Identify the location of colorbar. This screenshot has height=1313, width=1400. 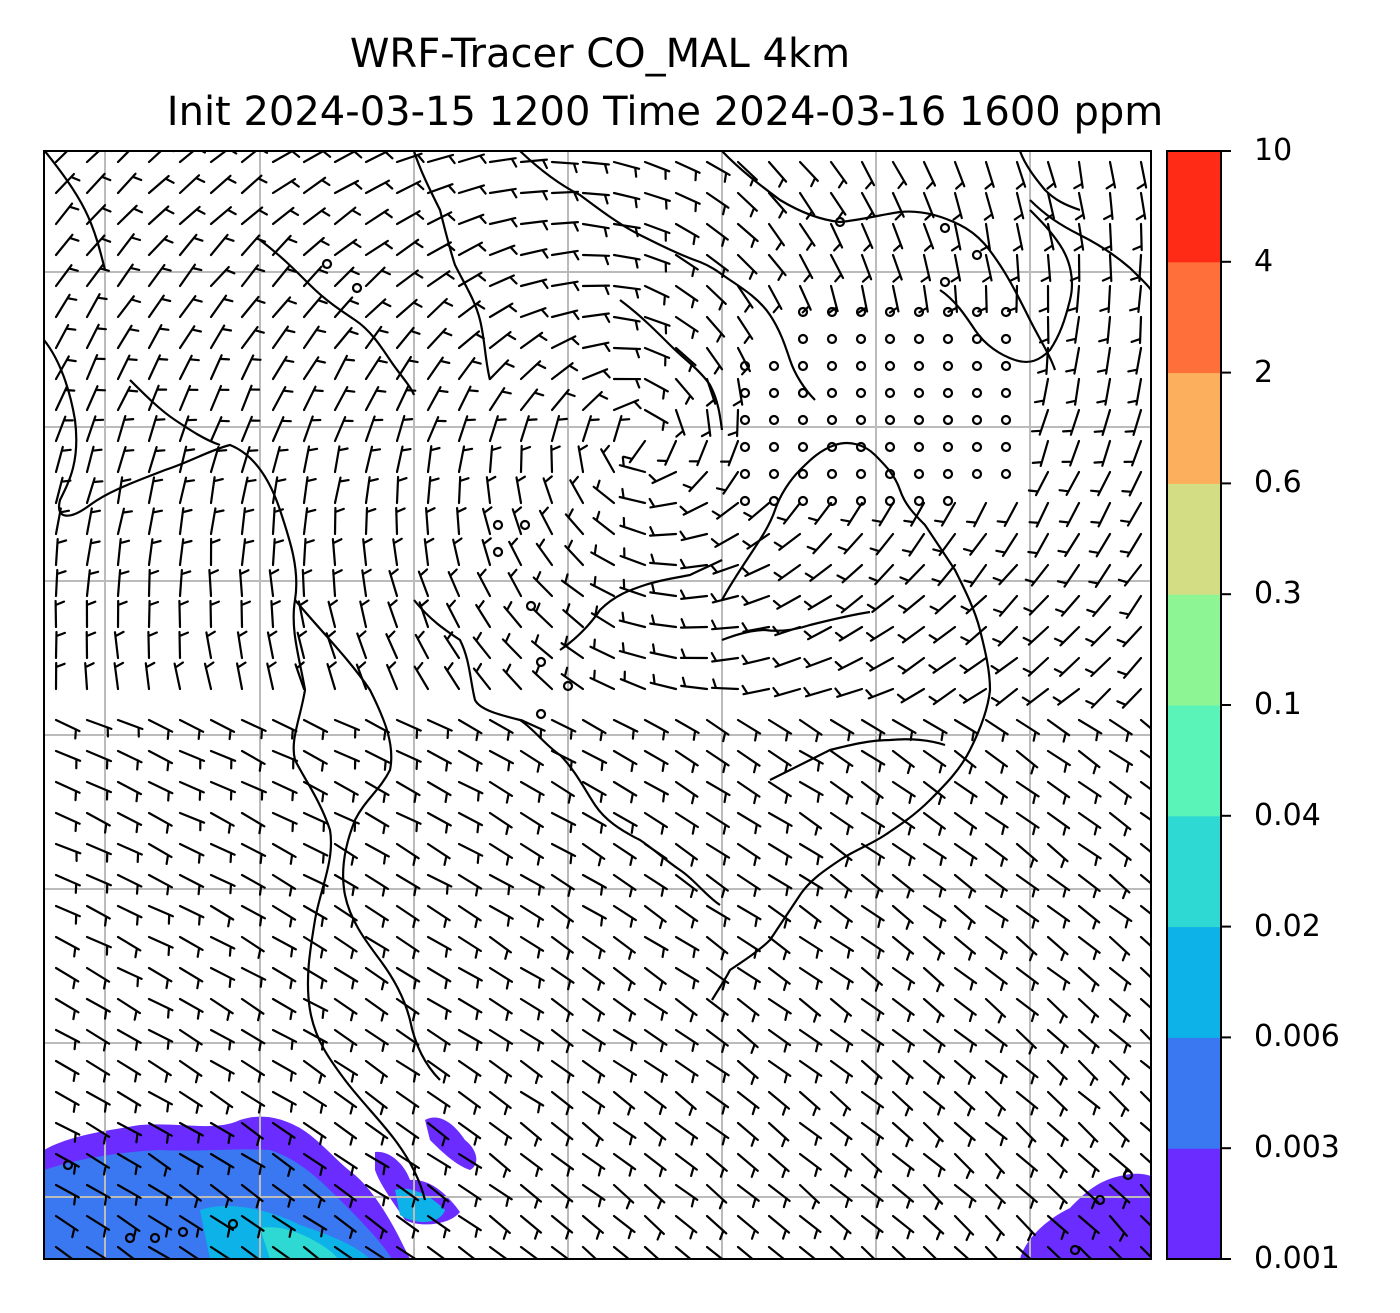
(1199, 705).